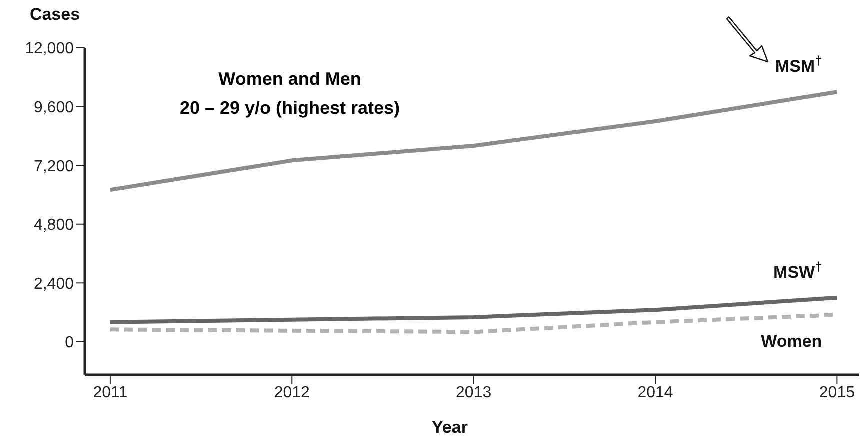 The width and height of the screenshot is (864, 442). I want to click on annotation: 20 – 29 y/o (highest rates), so click(290, 108).